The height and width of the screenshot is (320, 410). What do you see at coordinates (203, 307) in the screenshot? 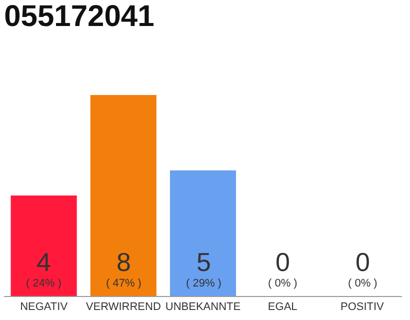
I see `x-tick-label: UNBEKANNTE` at bounding box center [203, 307].